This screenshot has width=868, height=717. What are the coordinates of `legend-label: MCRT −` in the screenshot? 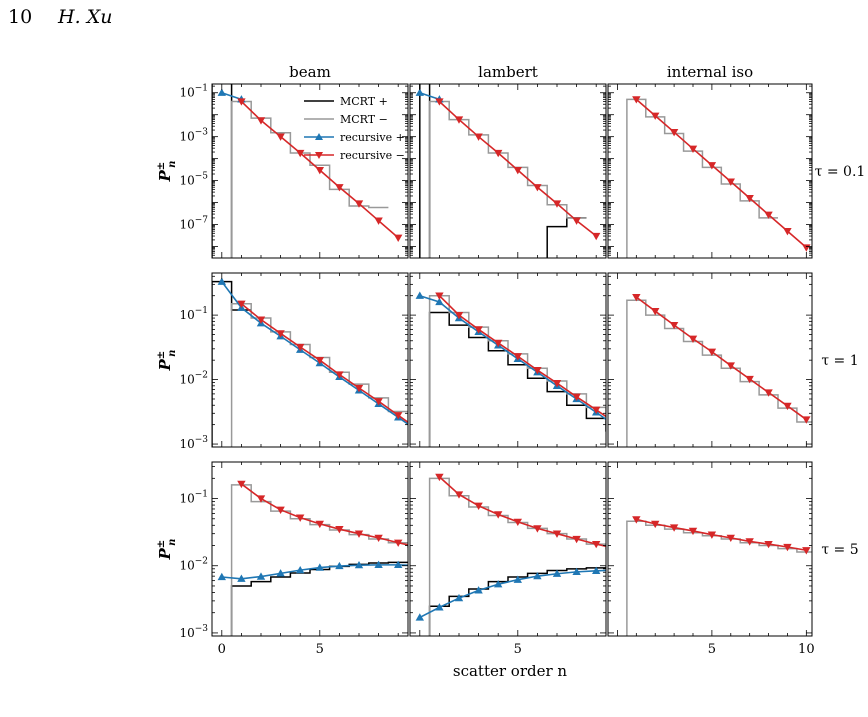 It's located at (364, 119).